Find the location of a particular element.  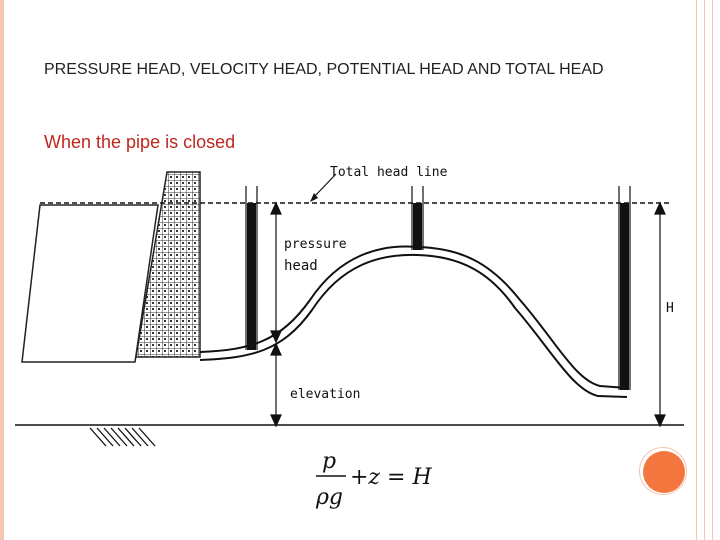

pressure-head-arrow is located at coordinates (276, 272).